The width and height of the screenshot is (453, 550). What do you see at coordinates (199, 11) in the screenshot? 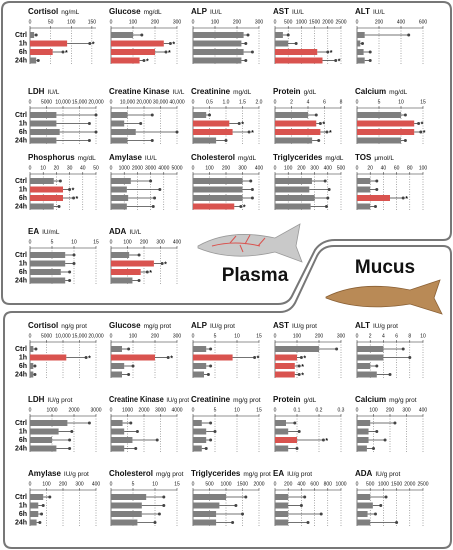
I see `title-text: ALP` at bounding box center [199, 11].